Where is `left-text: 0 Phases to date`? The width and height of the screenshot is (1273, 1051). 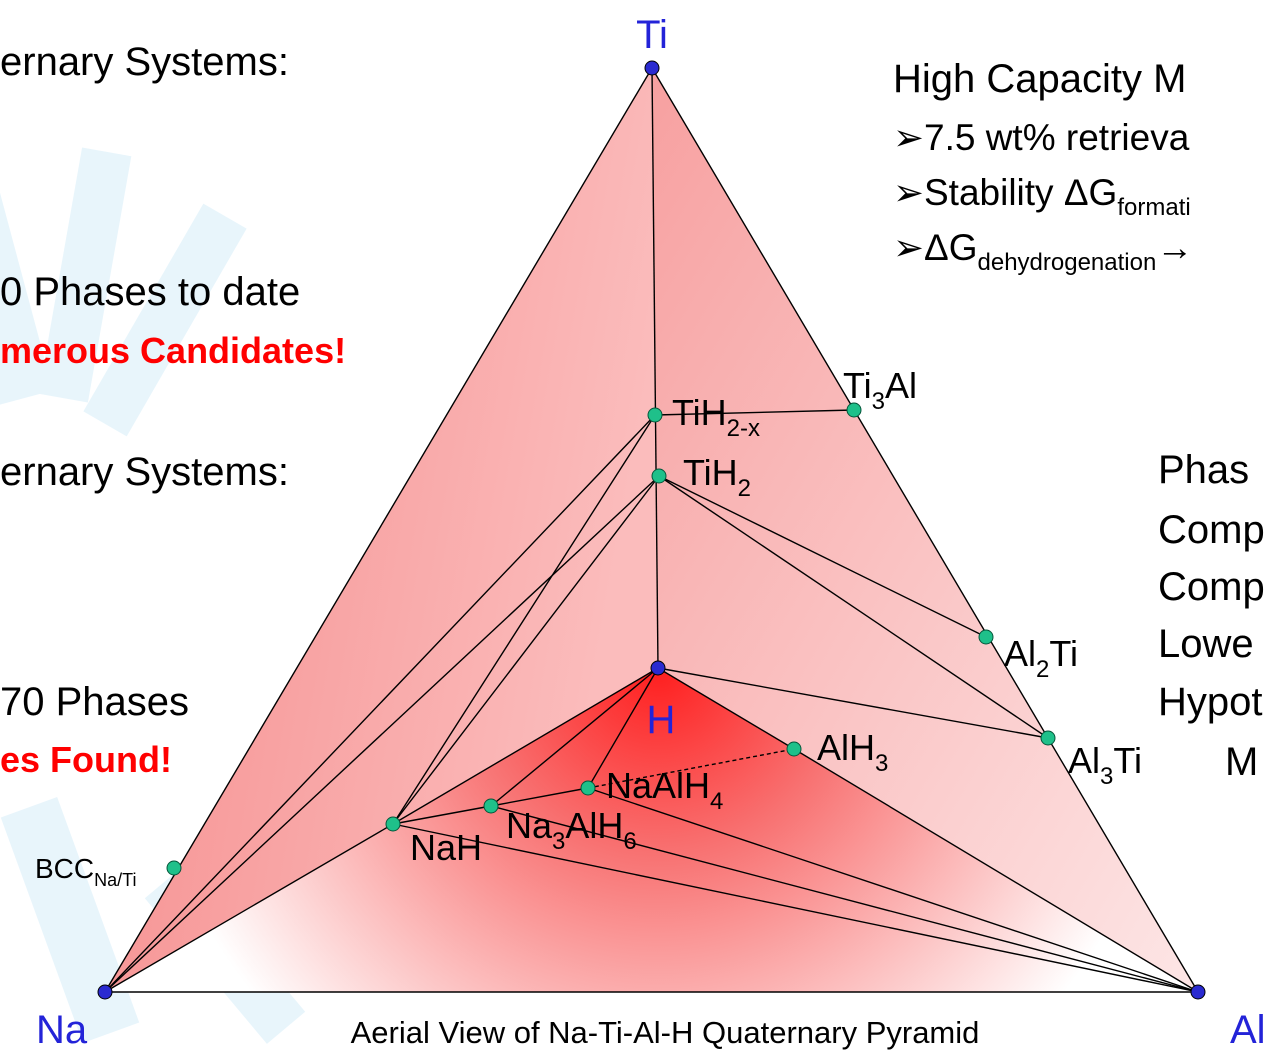
left-text: 0 Phases to date is located at coordinates (150, 292).